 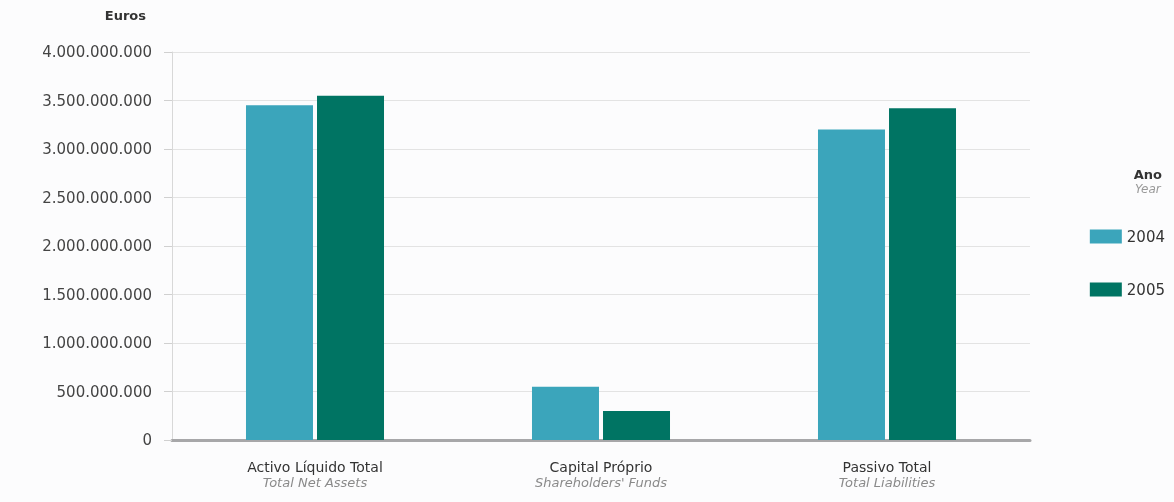 What do you see at coordinates (97, 100) in the screenshot?
I see `y-tick-label: 3.500.000.000` at bounding box center [97, 100].